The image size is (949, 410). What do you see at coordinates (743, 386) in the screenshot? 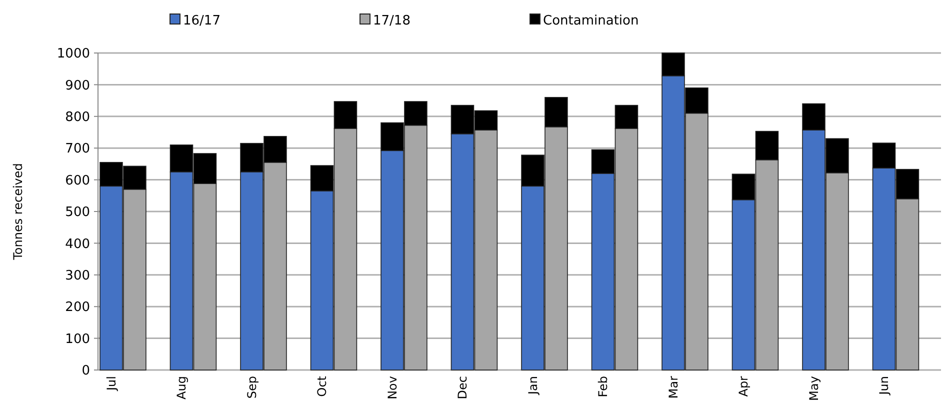
I see `x-tick-label: Apr` at bounding box center [743, 386].